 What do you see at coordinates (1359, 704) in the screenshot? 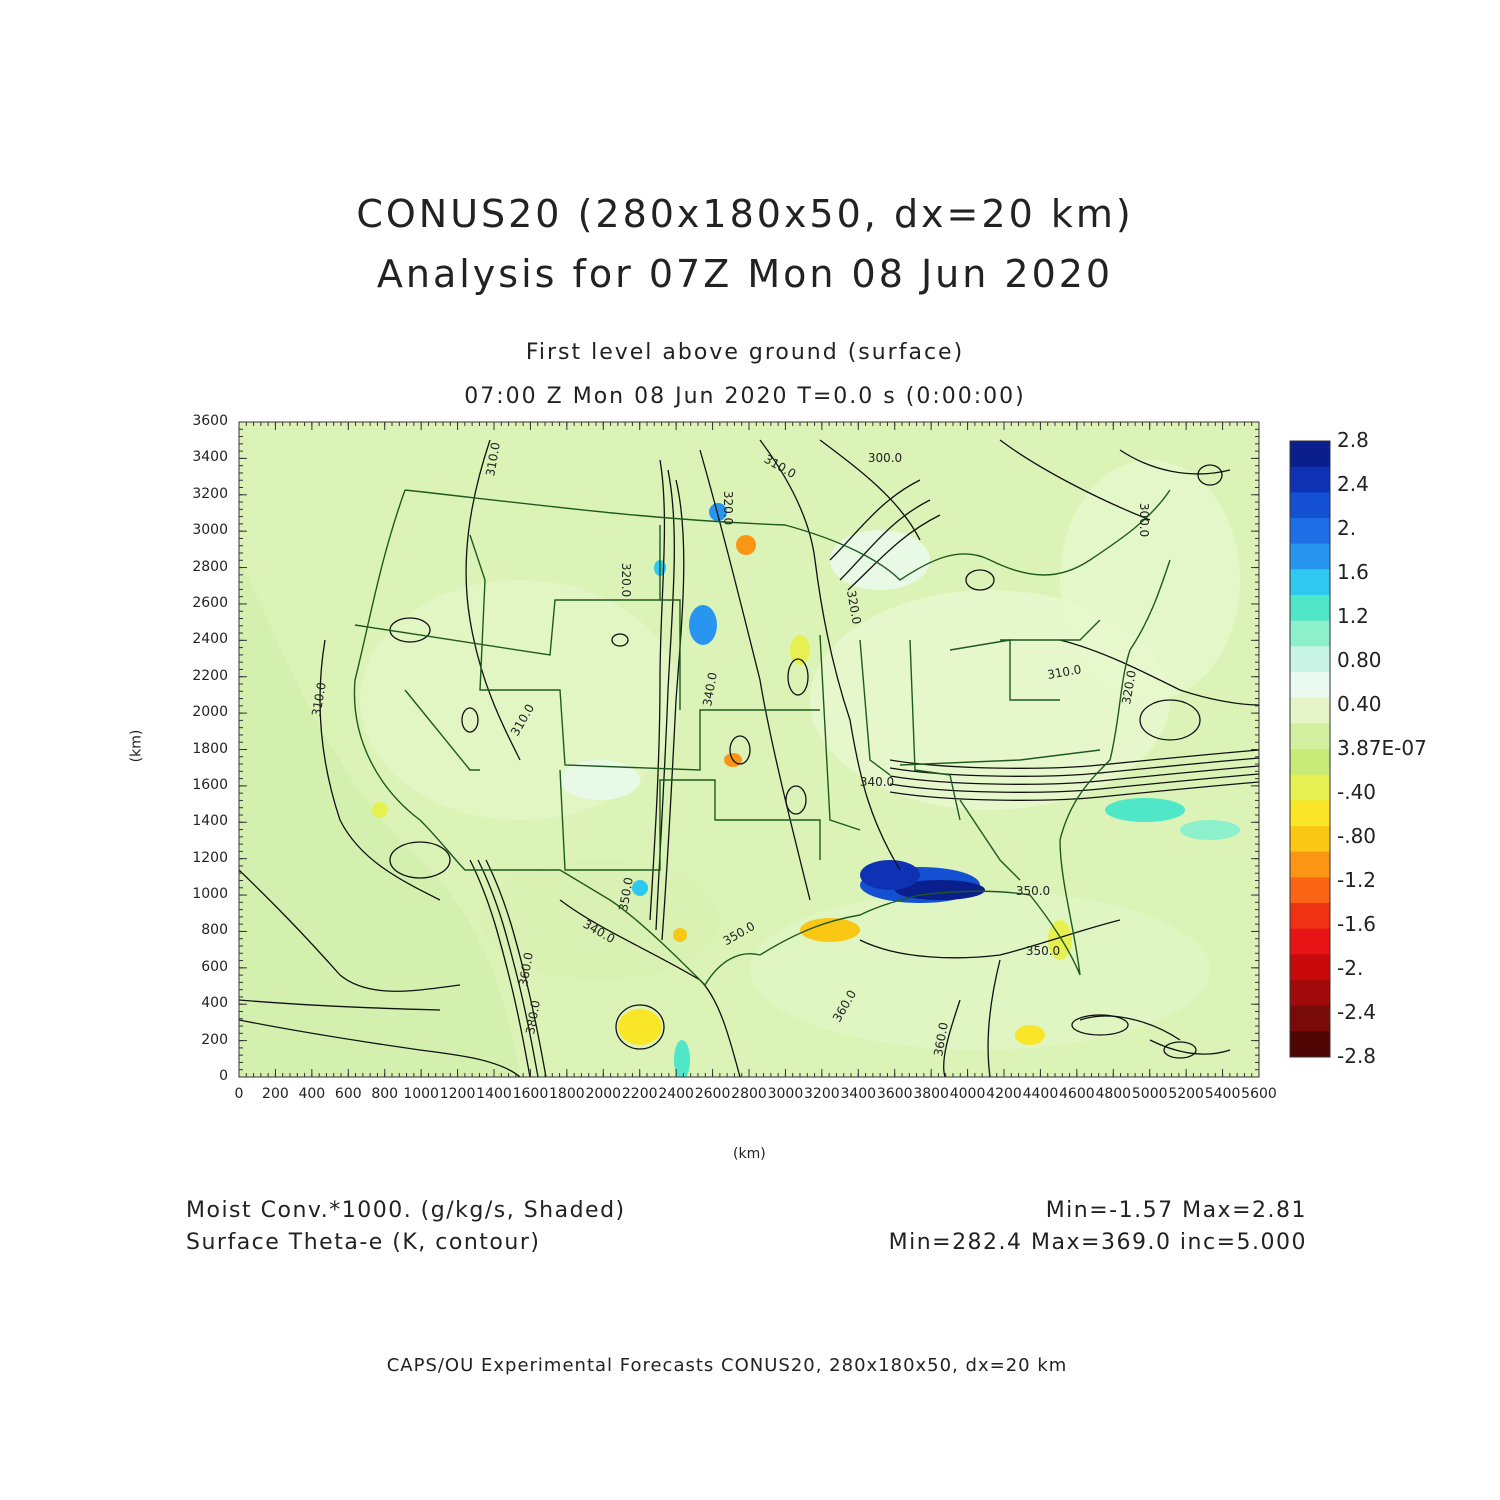
I see `colorbar-label: 0.40` at bounding box center [1359, 704].